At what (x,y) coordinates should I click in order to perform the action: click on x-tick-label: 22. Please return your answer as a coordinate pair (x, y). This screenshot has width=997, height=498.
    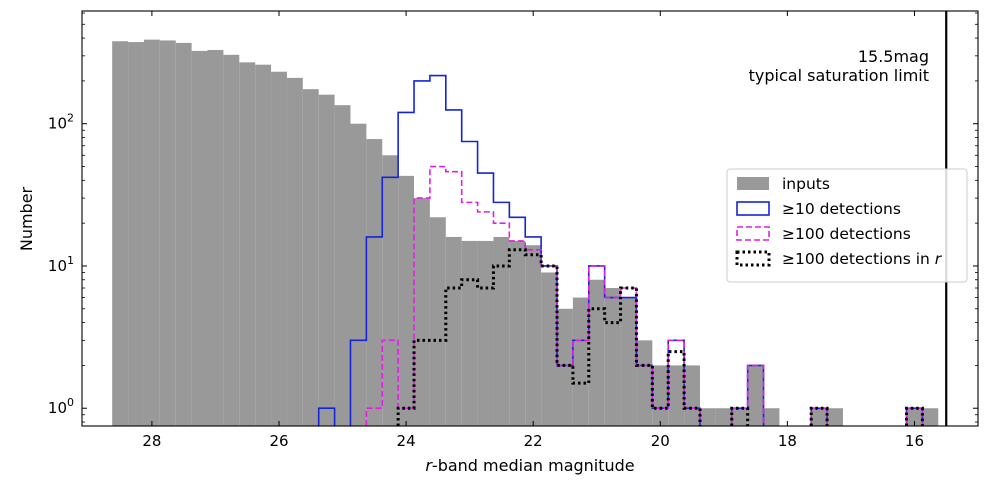
    Looking at the image, I should click on (533, 441).